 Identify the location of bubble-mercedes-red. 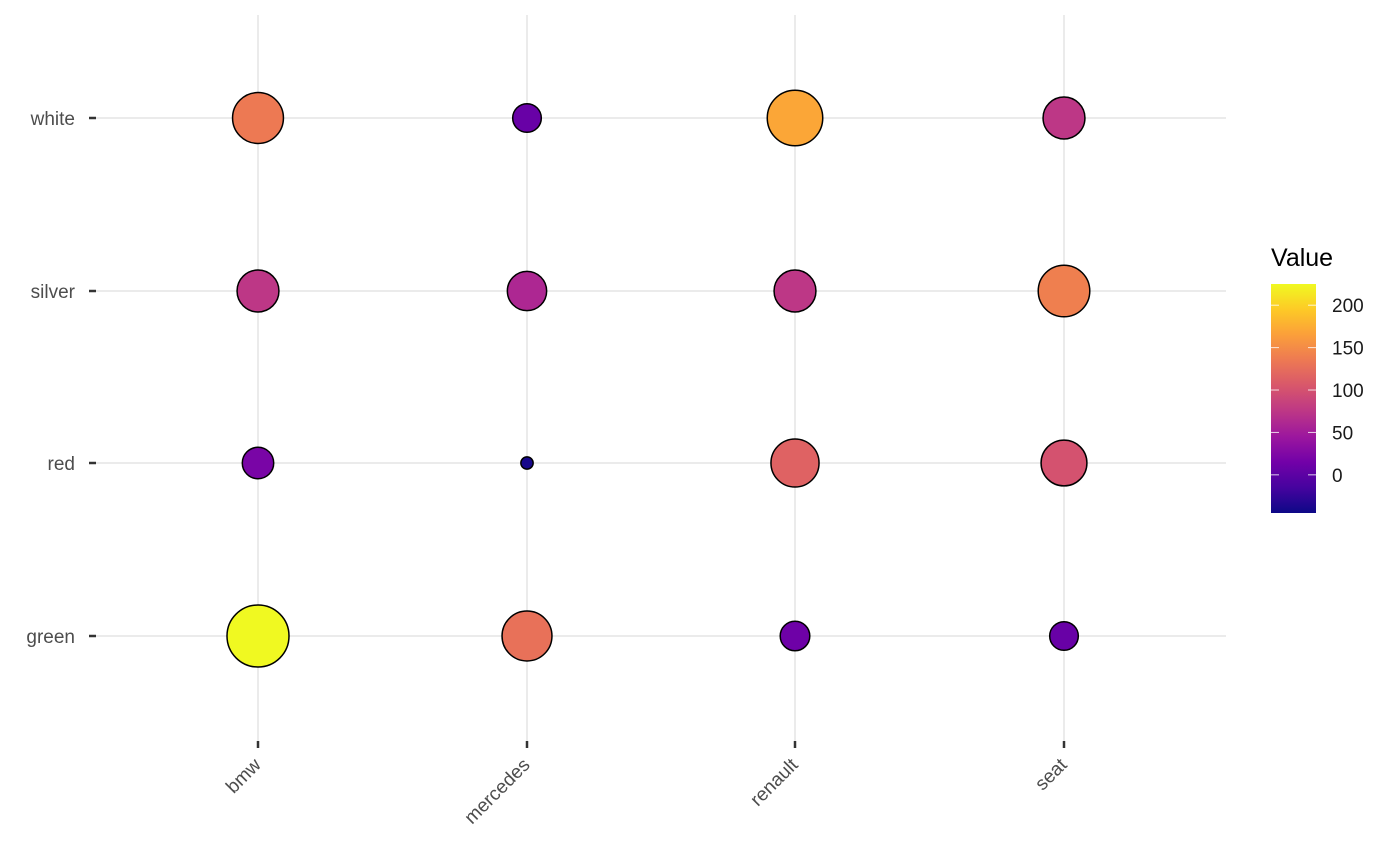
(527, 463).